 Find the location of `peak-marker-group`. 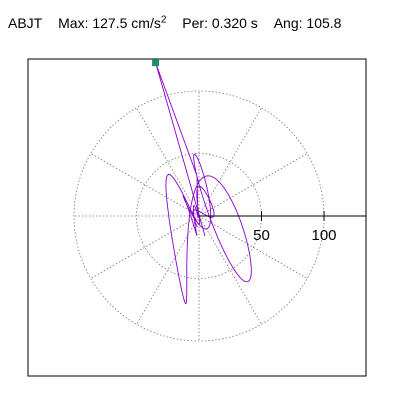

peak-marker-group is located at coordinates (156, 63).